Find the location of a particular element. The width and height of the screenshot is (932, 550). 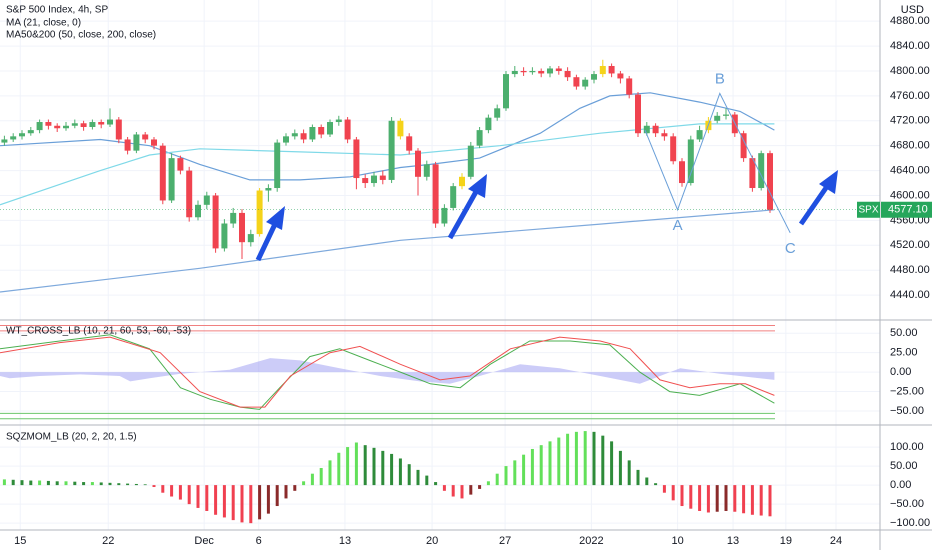

y-tick-label: 4440.00 is located at coordinates (910, 295).